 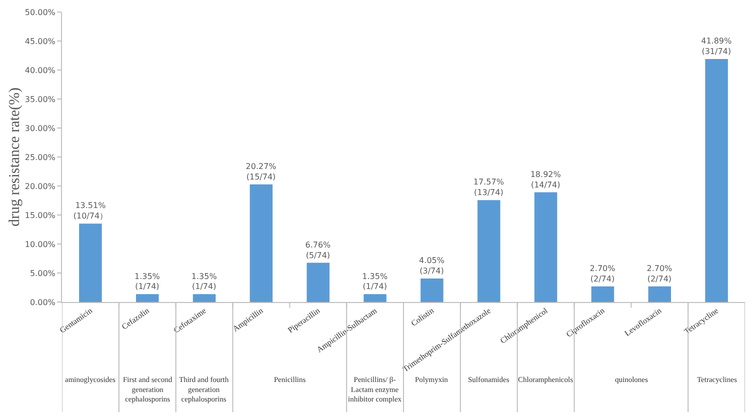 I want to click on y-tick-label: 10.00%, so click(x=40, y=244).